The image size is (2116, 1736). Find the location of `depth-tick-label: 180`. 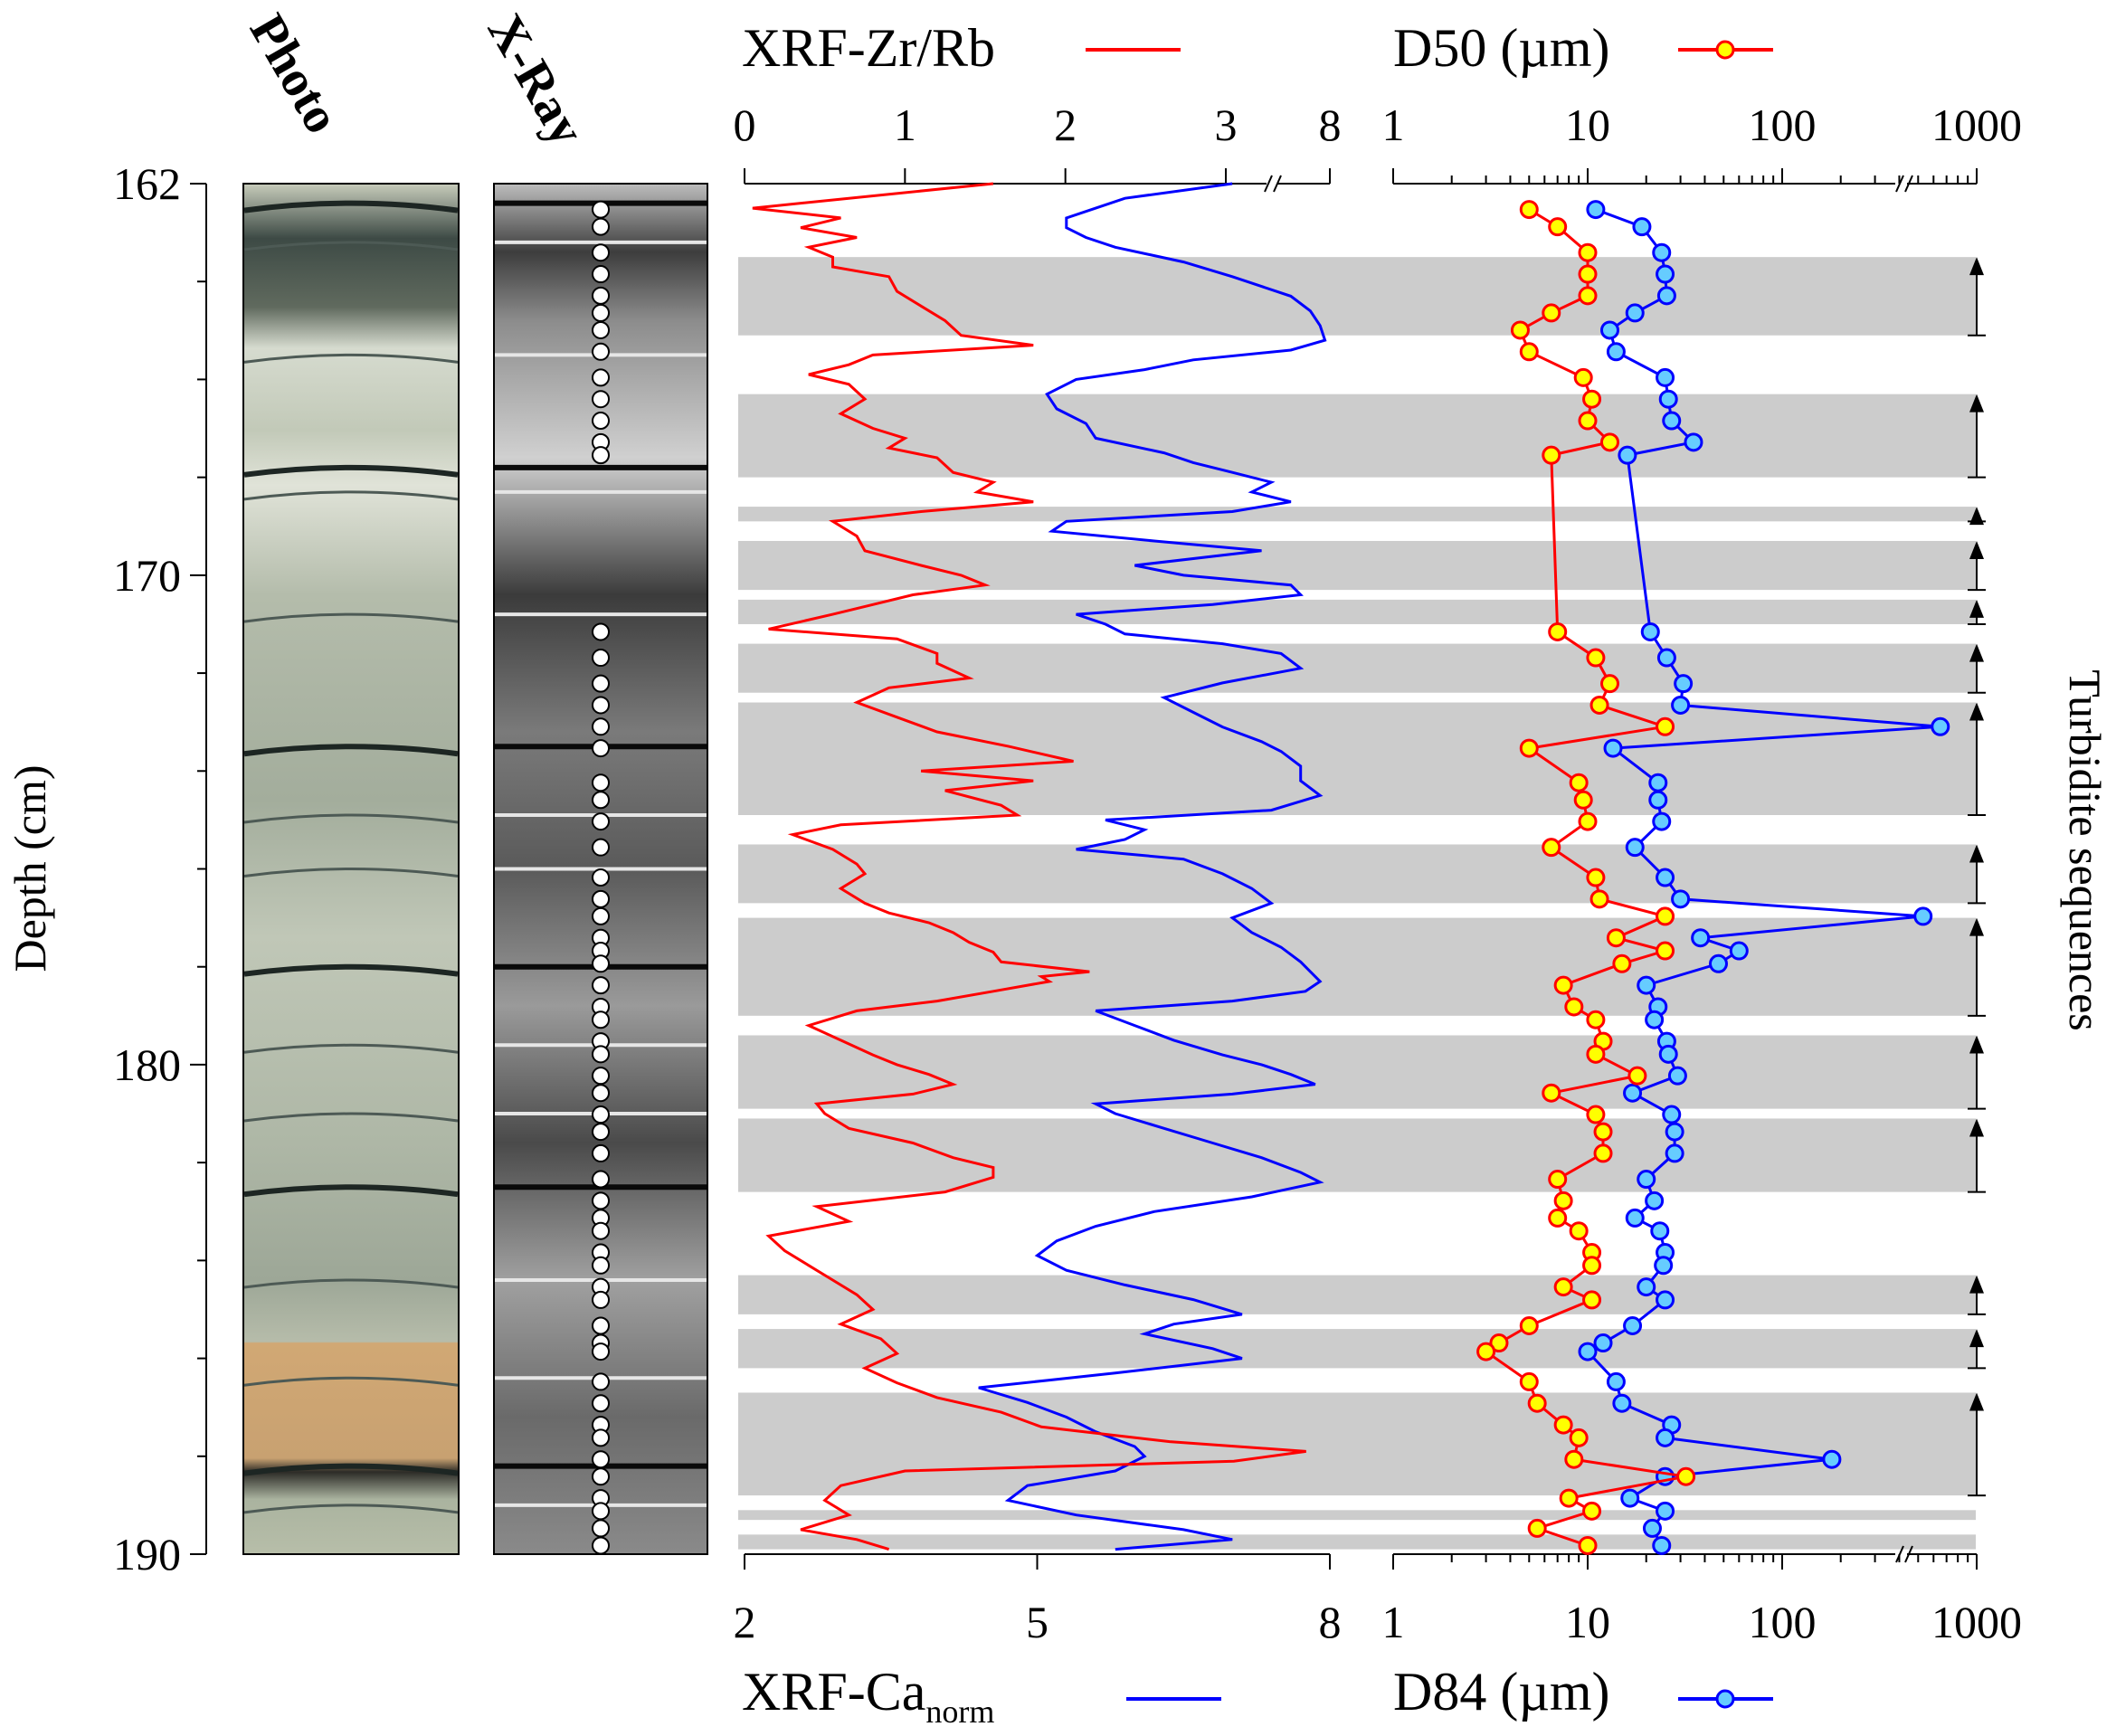

depth-tick-label: 180 is located at coordinates (147, 1064).